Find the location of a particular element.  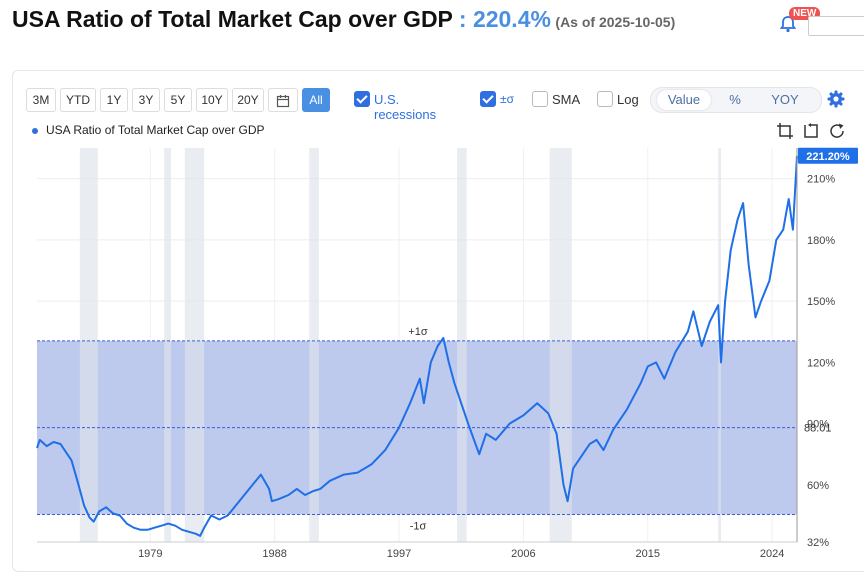

sma-checkbox is located at coordinates (540, 99).